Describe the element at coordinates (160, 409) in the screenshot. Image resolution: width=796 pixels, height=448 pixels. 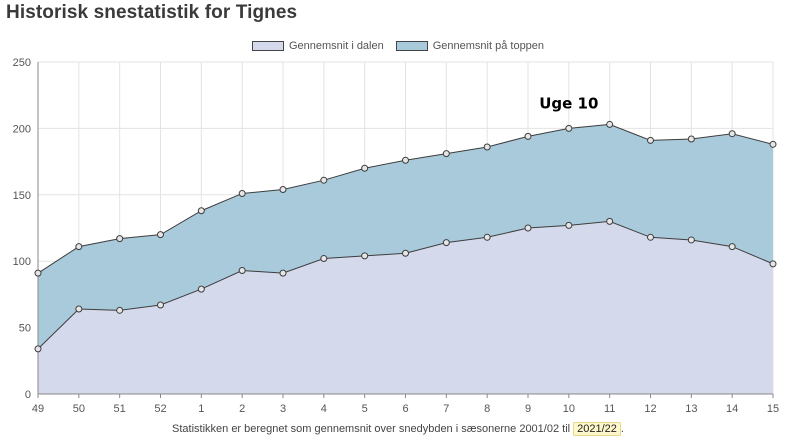
I see `x-tick-label: 52` at that location.